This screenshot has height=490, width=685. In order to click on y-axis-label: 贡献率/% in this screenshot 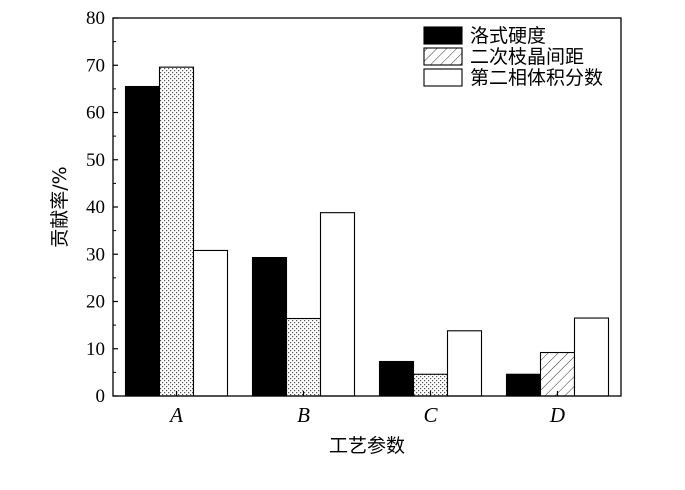, I will do `click(60, 206)`.